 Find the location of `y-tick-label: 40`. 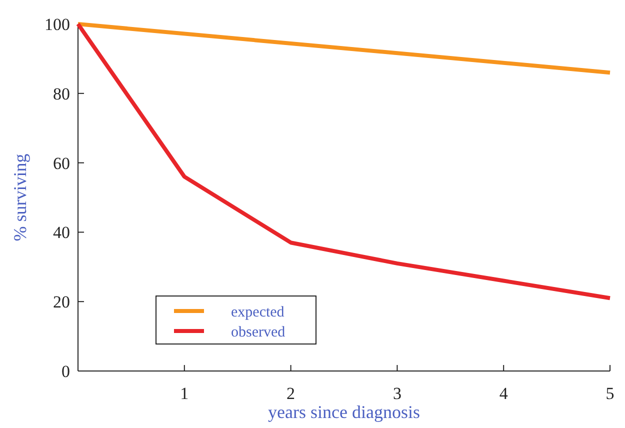

y-tick-label: 40 is located at coordinates (61, 232).